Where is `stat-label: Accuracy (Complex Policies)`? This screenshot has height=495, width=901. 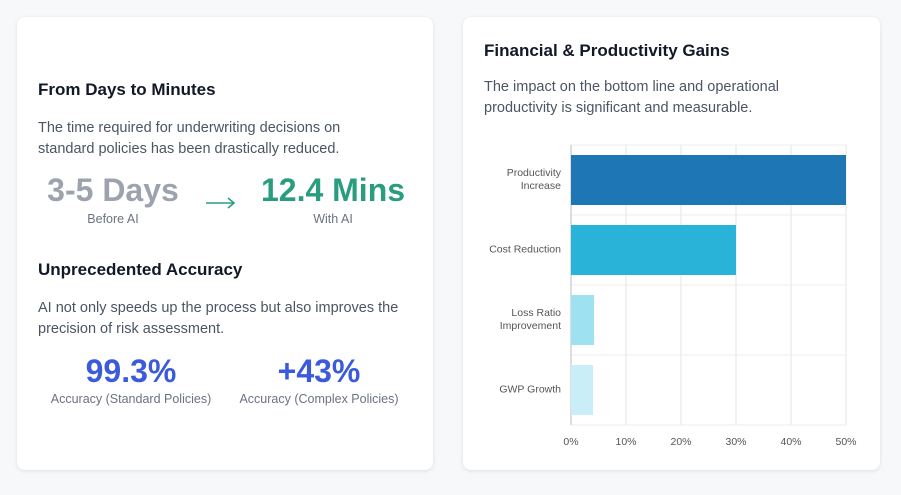
stat-label: Accuracy (Complex Policies) is located at coordinates (319, 399).